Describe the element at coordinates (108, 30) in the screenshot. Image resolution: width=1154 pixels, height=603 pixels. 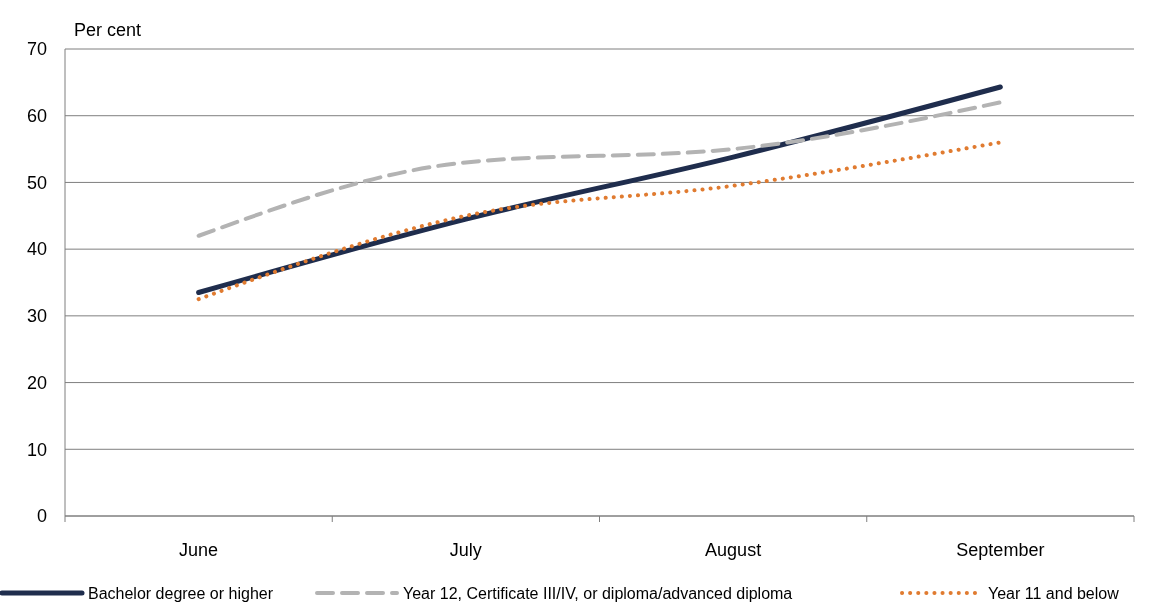
I see `y-axis-title: Per cent` at that location.